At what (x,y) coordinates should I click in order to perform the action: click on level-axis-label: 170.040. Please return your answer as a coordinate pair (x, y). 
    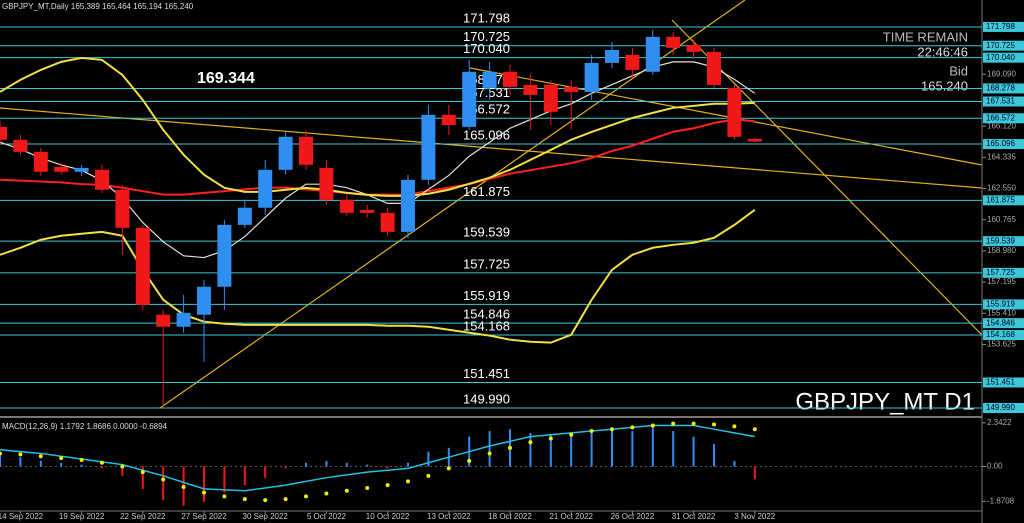
    Looking at the image, I should click on (1000, 57).